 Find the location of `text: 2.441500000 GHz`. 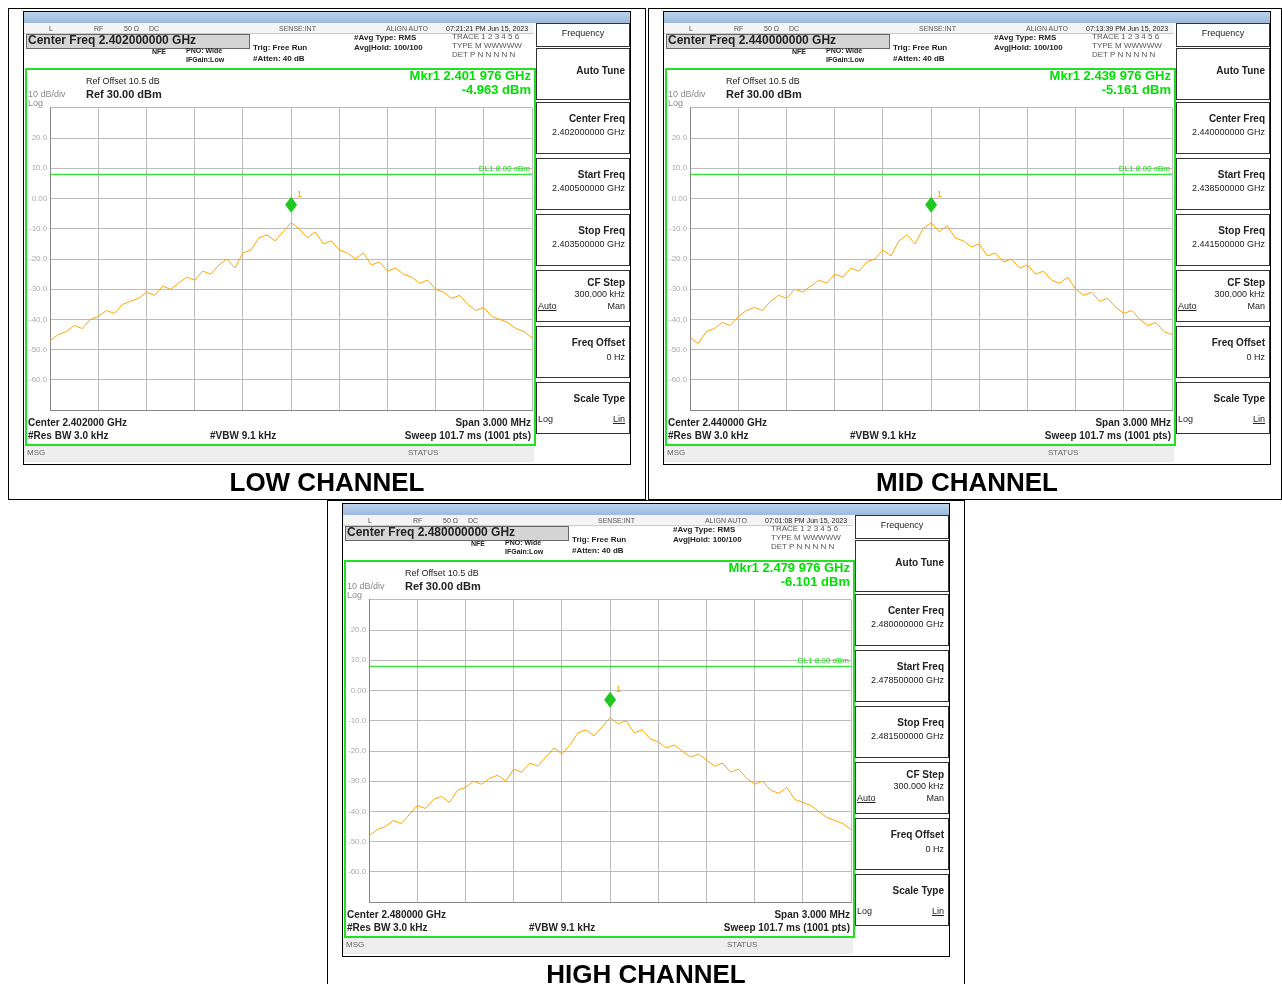

text: 2.441500000 GHz is located at coordinates (1228, 244).